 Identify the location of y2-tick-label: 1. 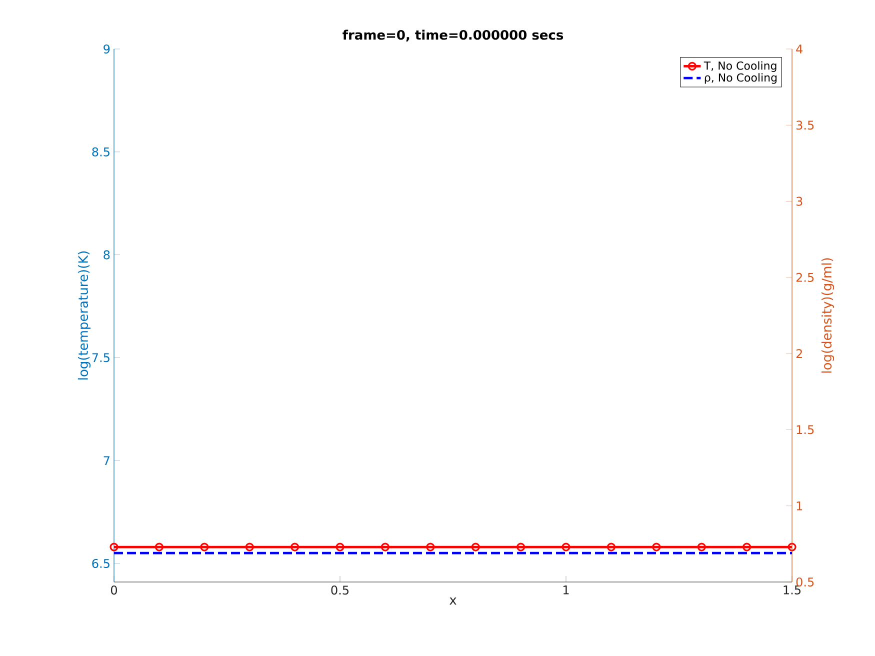
(799, 505).